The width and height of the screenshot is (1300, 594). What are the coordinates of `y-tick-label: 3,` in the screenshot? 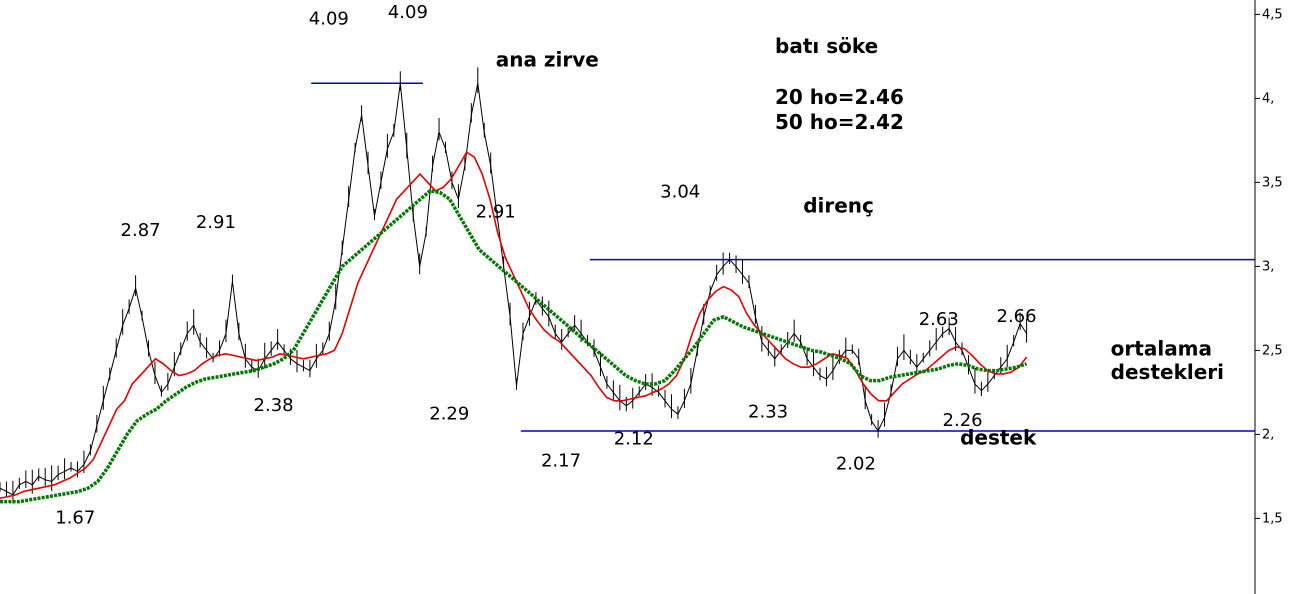 It's located at (1268, 266).